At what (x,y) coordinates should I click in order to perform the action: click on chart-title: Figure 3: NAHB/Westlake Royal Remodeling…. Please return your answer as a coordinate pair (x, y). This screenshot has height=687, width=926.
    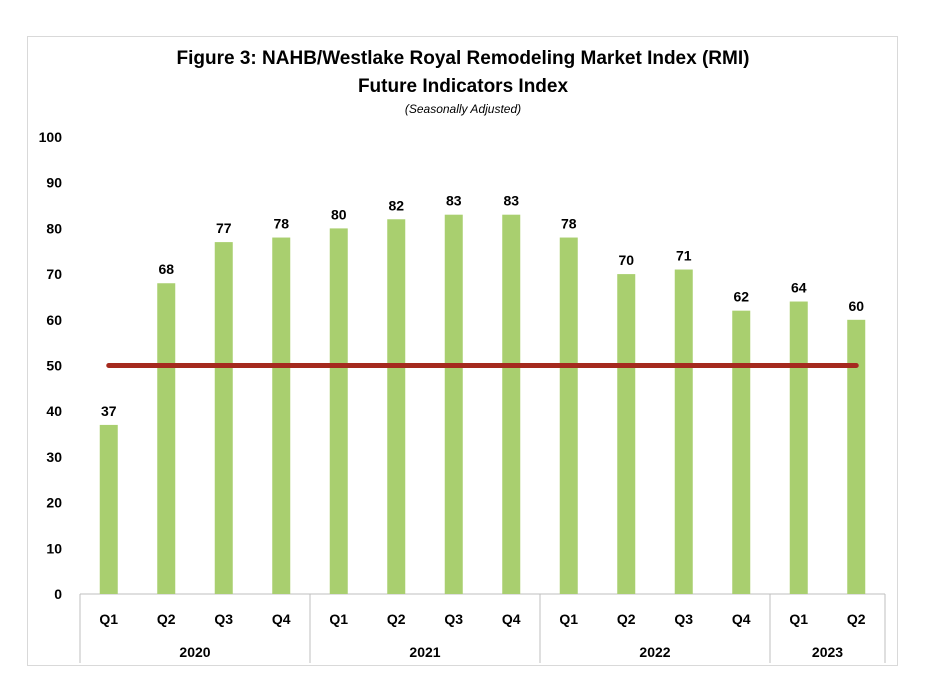
    Looking at the image, I should click on (463, 58).